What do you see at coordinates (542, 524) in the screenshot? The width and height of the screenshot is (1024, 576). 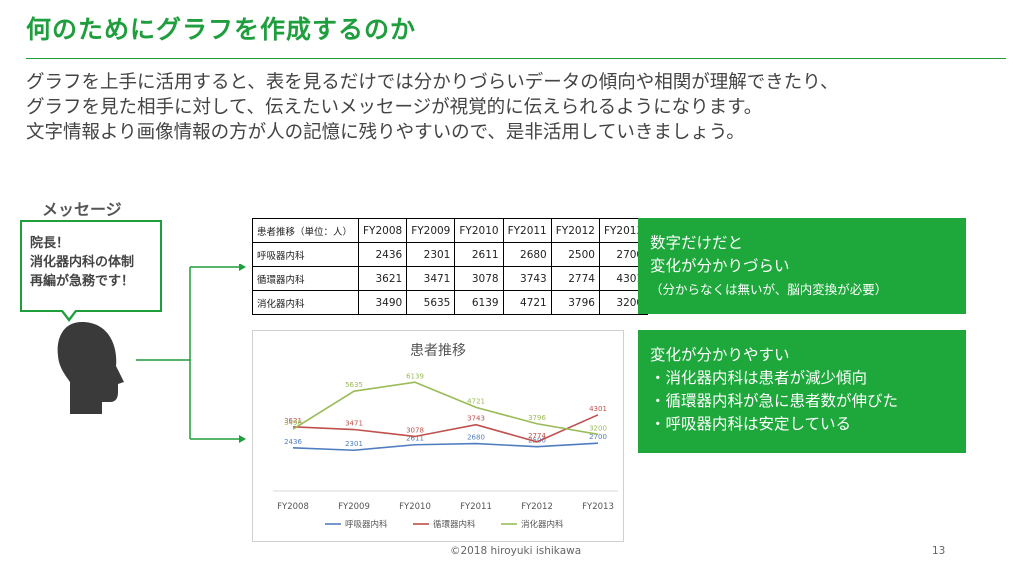 I see `legend-label: 消化器内科` at bounding box center [542, 524].